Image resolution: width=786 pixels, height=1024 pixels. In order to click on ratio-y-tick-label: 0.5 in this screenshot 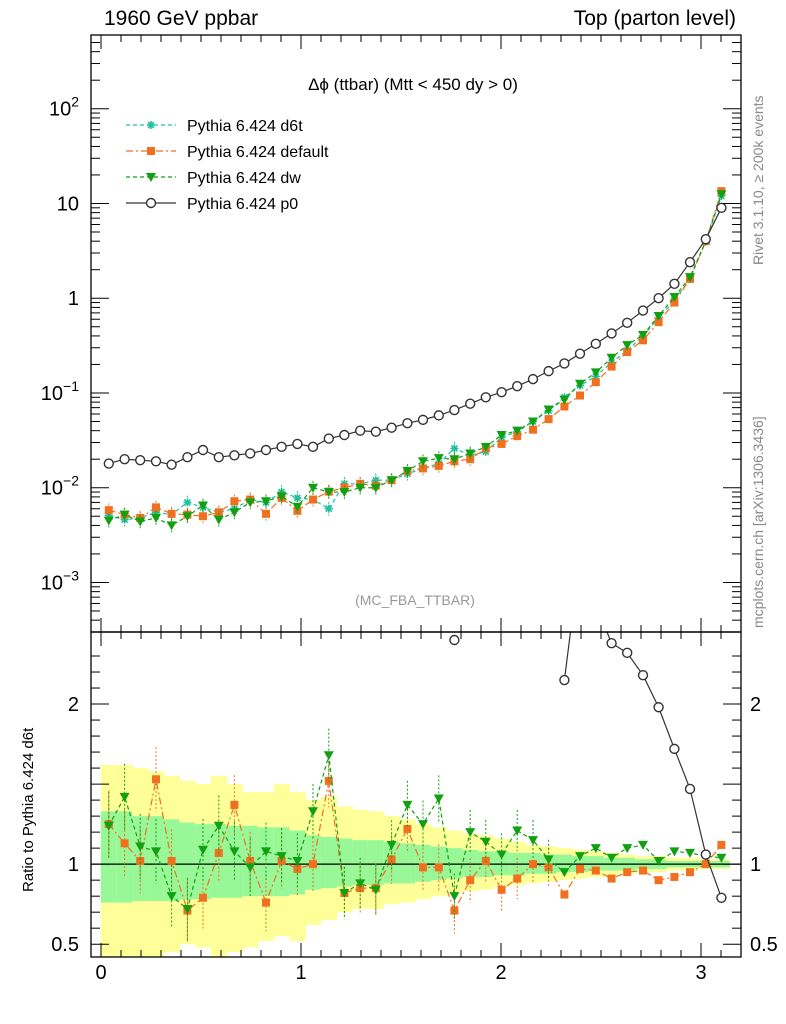, I will do `click(65, 945)`.